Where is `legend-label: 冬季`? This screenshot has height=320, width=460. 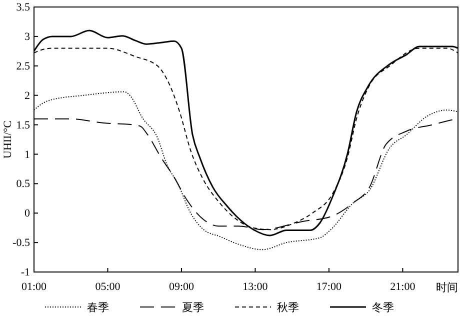
legend-label: 冬季 is located at coordinates (383, 307).